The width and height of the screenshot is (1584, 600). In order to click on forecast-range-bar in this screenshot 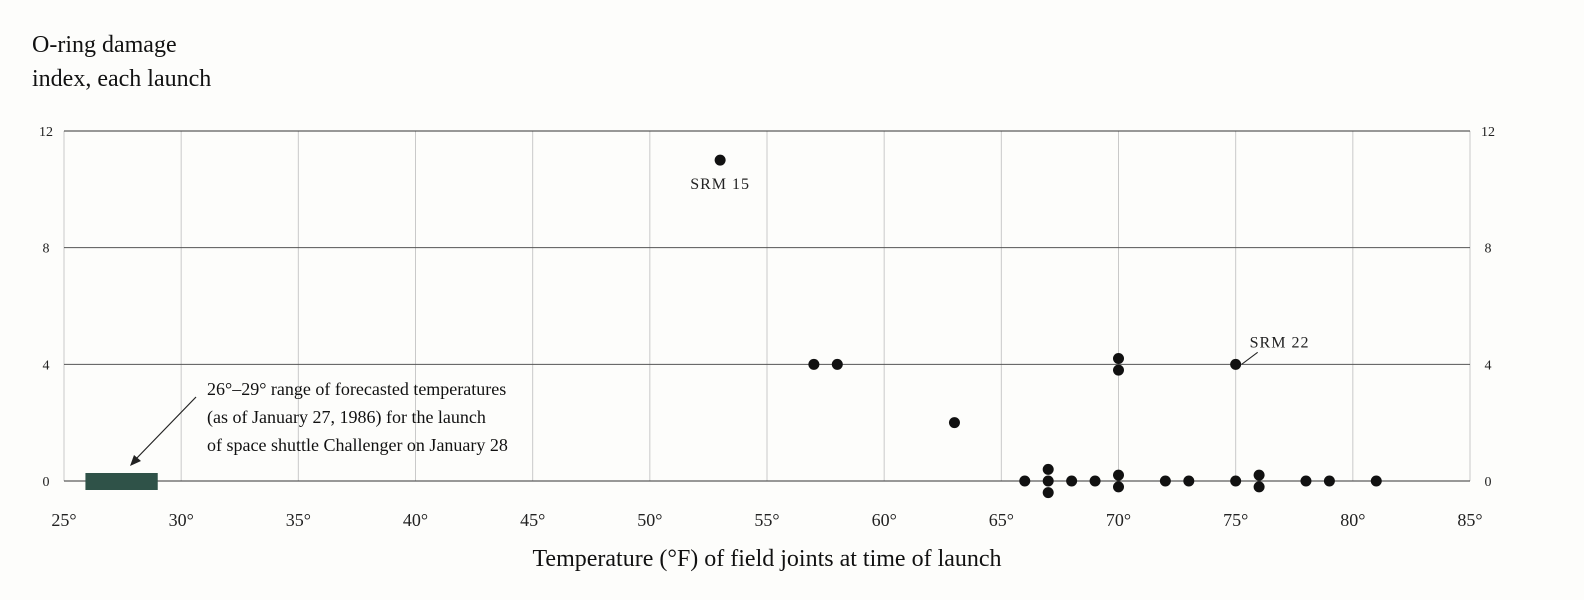, I will do `click(121, 481)`.